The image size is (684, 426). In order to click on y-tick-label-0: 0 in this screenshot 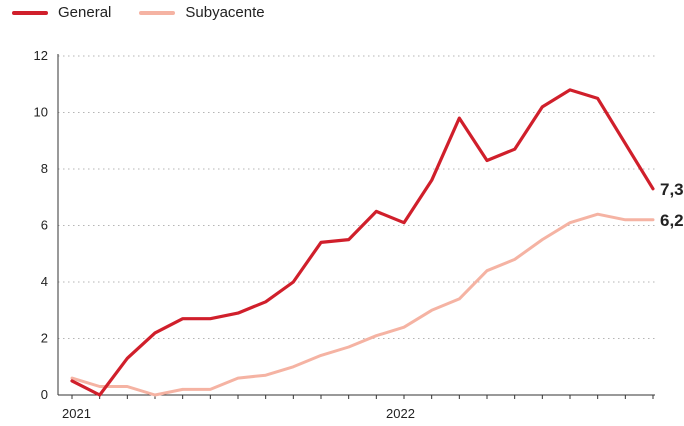, I will do `click(44, 394)`.